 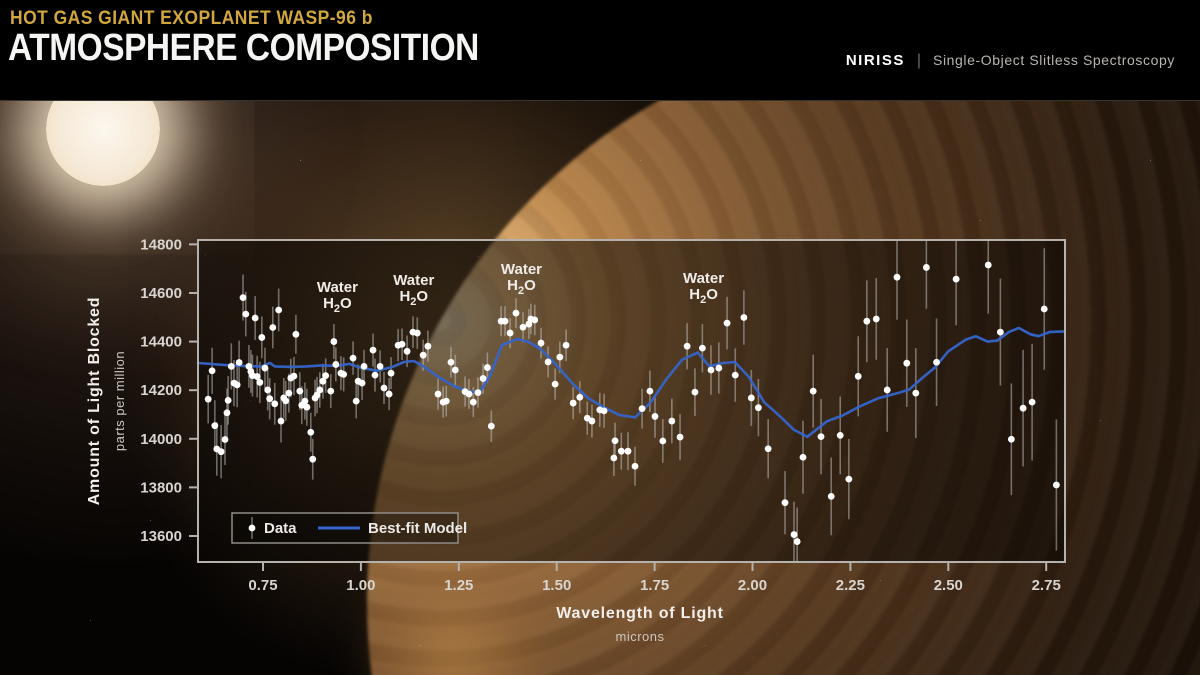 What do you see at coordinates (119, 401) in the screenshot?
I see `y-axis-subtitle: parts per million` at bounding box center [119, 401].